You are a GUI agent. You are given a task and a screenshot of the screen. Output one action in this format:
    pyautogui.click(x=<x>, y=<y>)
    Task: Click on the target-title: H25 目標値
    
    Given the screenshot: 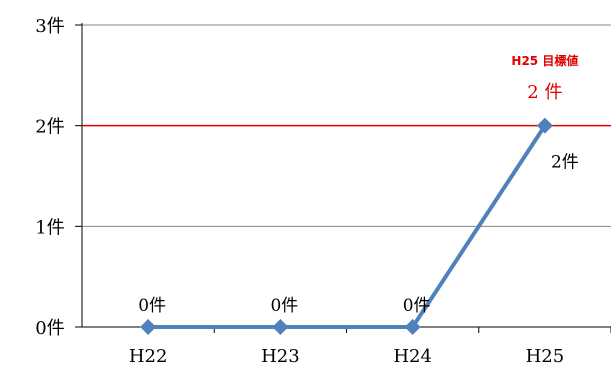 What is the action you would take?
    pyautogui.click(x=544, y=60)
    